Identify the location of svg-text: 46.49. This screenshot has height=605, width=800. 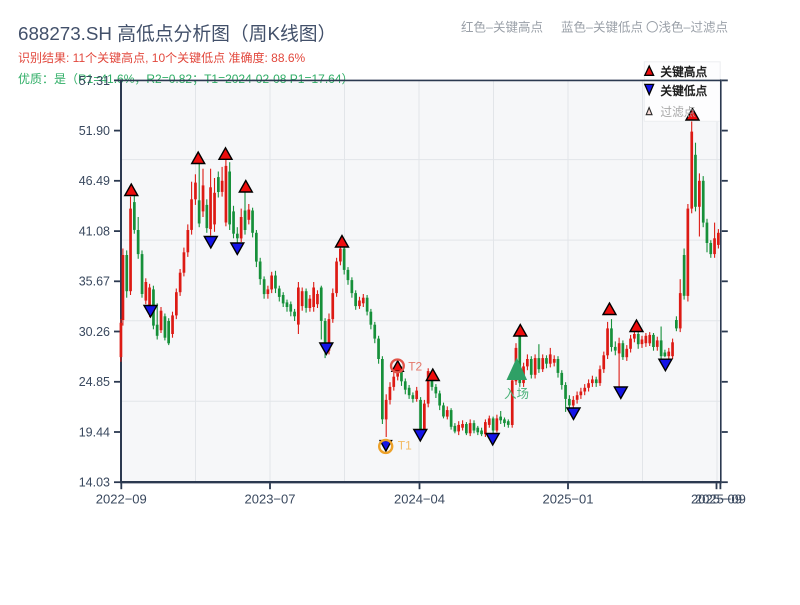
(94, 181).